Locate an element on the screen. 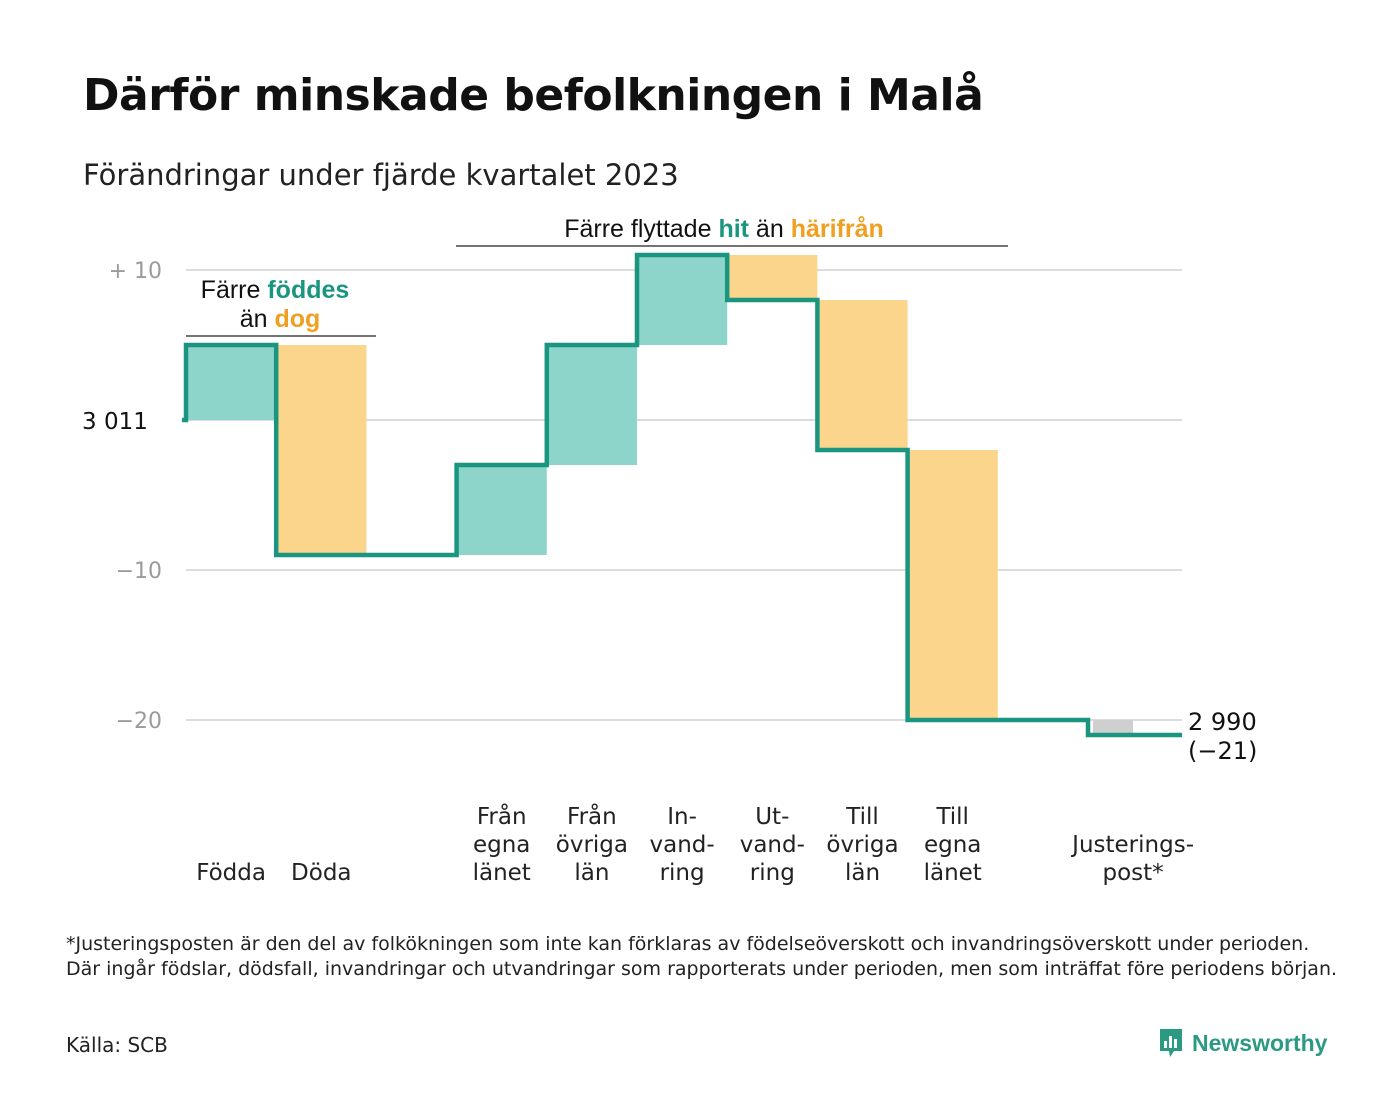 The image size is (1400, 1120). y-tick-label: −20 is located at coordinates (139, 721).